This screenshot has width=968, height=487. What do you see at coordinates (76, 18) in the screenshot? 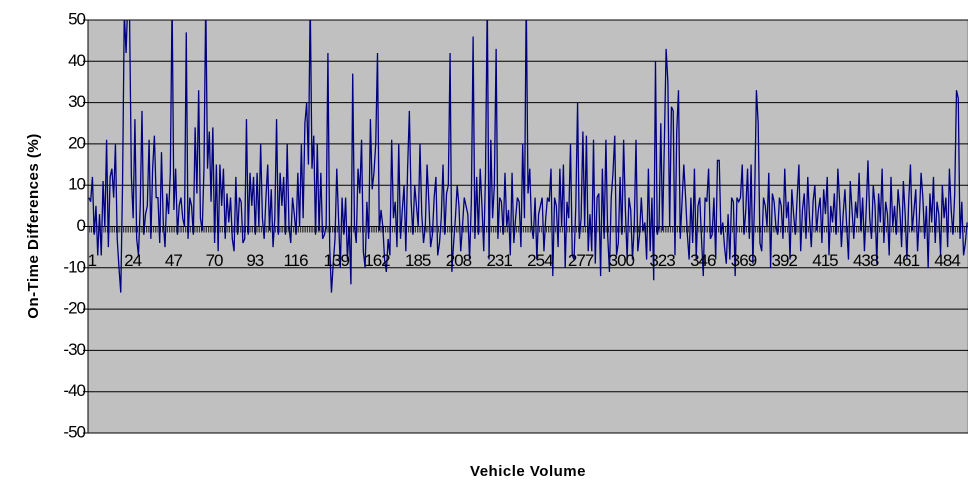
I see `y-tick-label: 50` at bounding box center [76, 18].